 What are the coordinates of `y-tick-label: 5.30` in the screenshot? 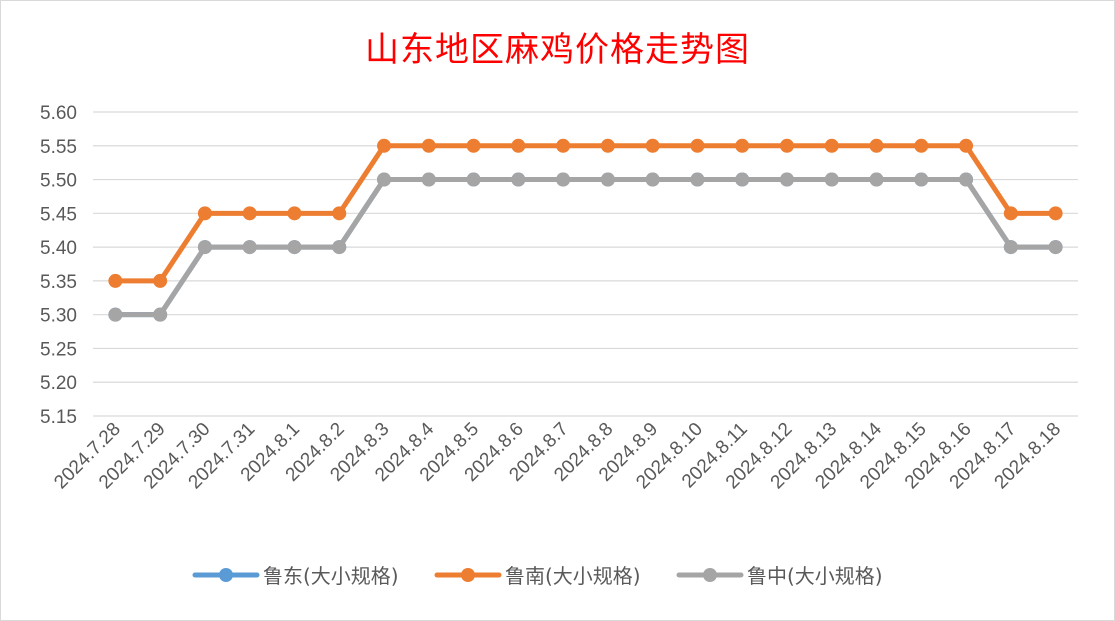 It's located at (58, 316).